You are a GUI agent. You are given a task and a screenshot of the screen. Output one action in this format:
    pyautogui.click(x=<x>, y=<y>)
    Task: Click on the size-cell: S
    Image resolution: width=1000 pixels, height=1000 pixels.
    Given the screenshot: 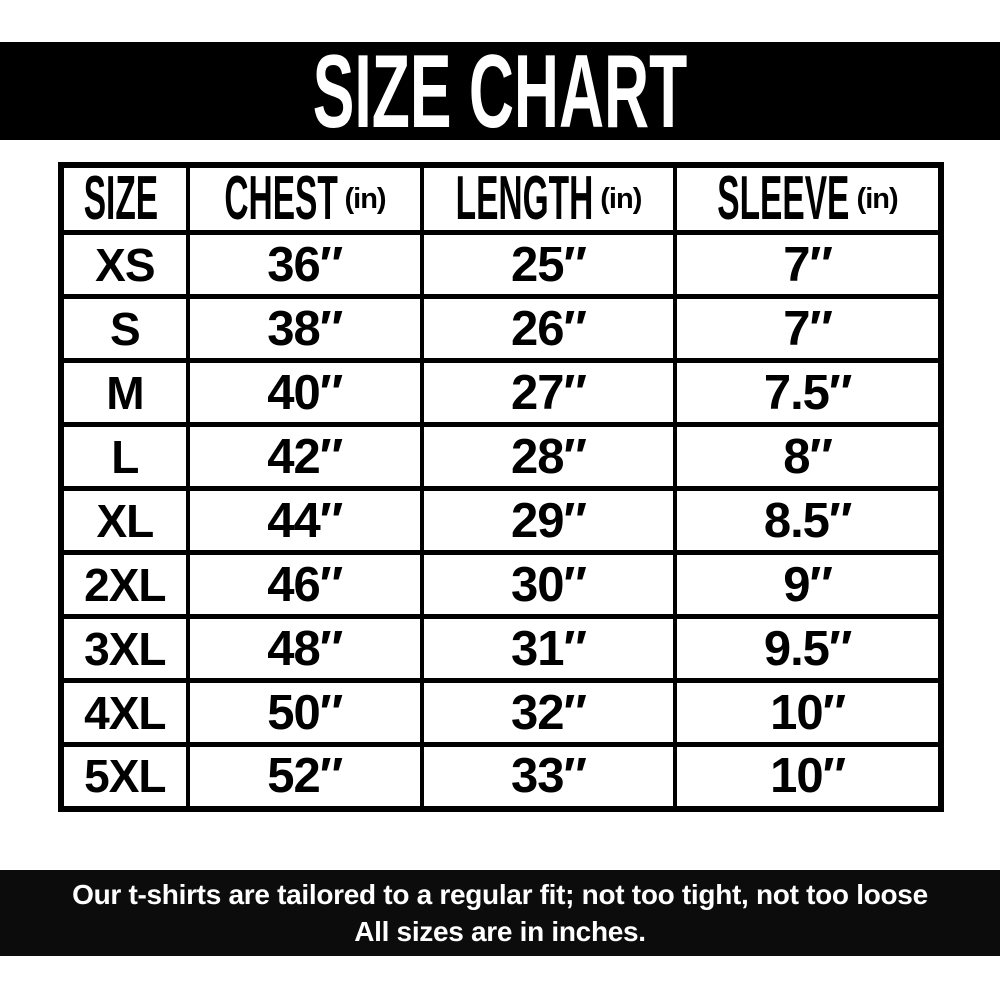 What is the action you would take?
    pyautogui.click(x=124, y=328)
    